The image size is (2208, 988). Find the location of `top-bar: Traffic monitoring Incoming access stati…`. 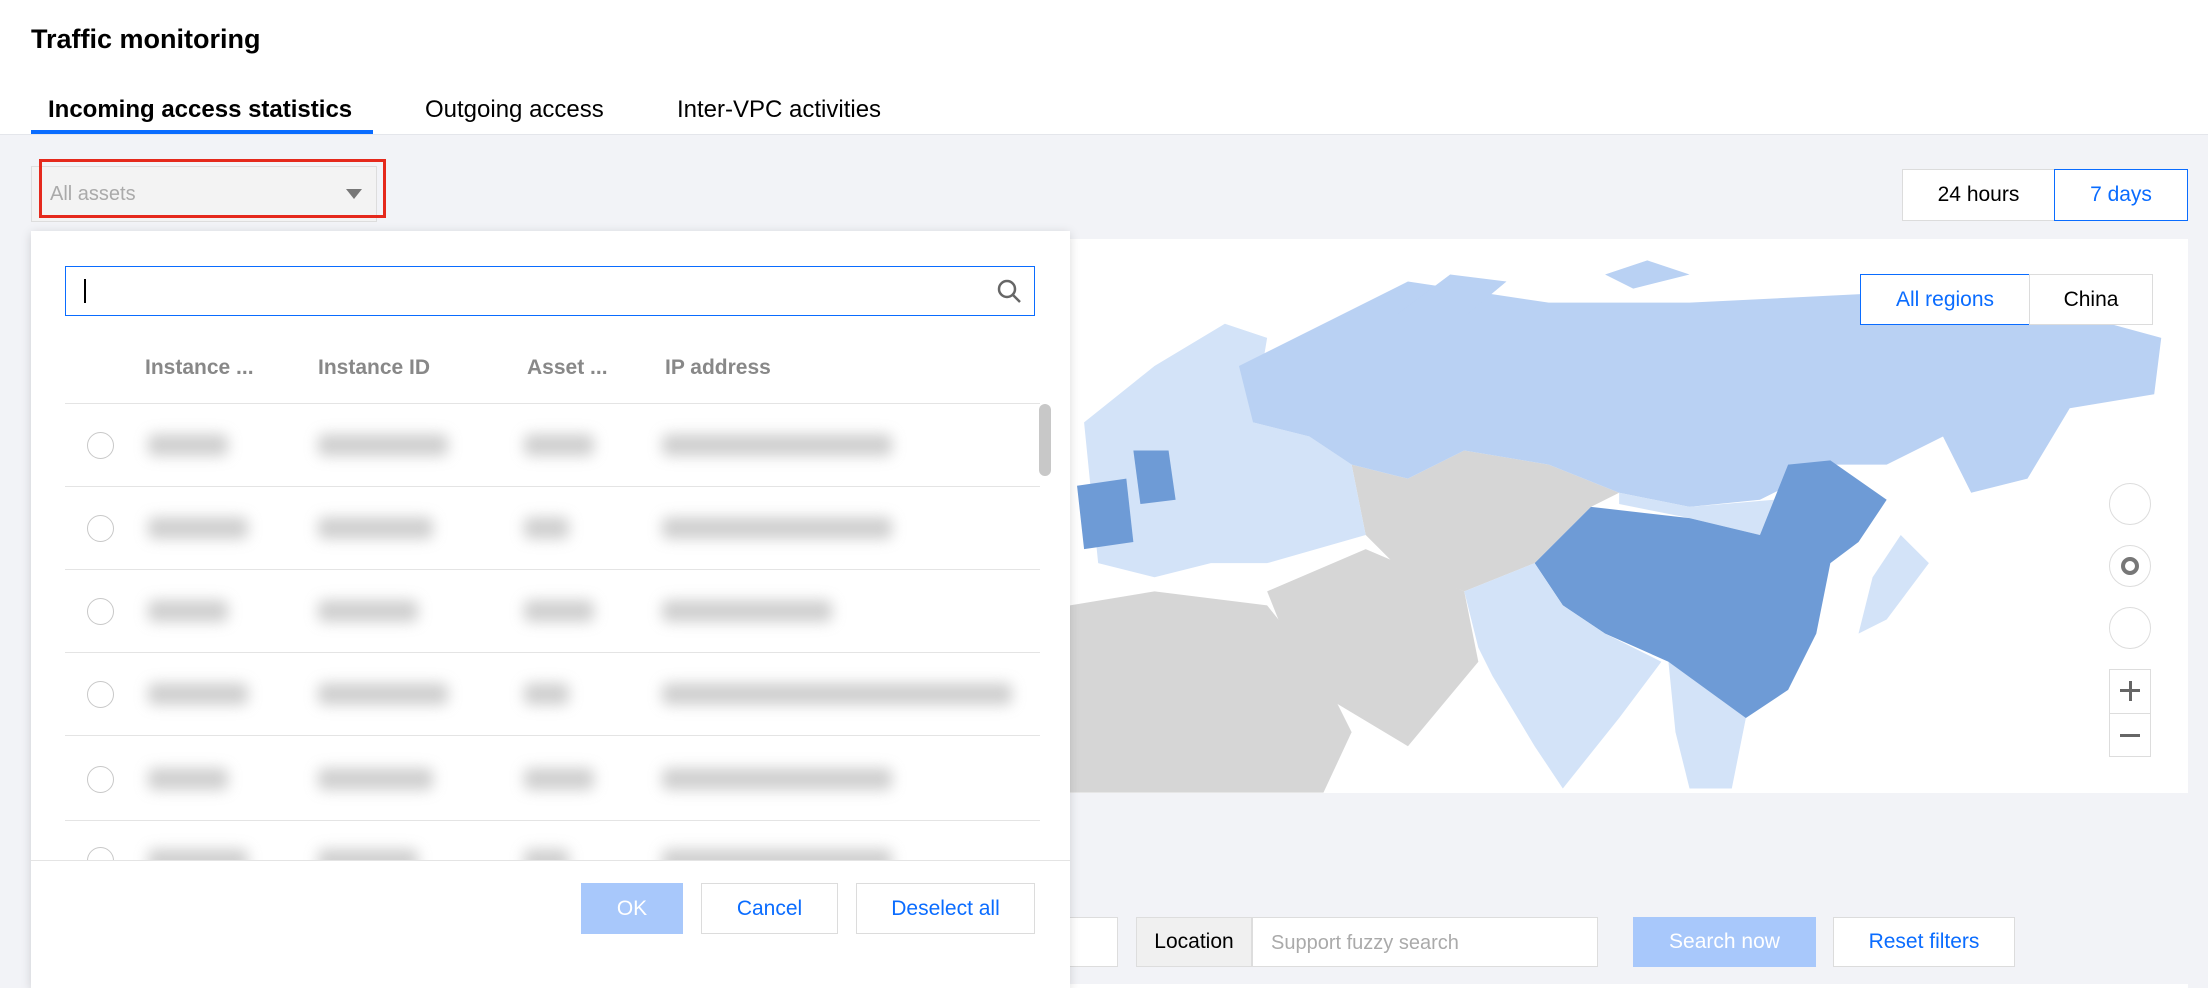

top-bar: Traffic monitoring Incoming access stati… is located at coordinates (1104, 67).